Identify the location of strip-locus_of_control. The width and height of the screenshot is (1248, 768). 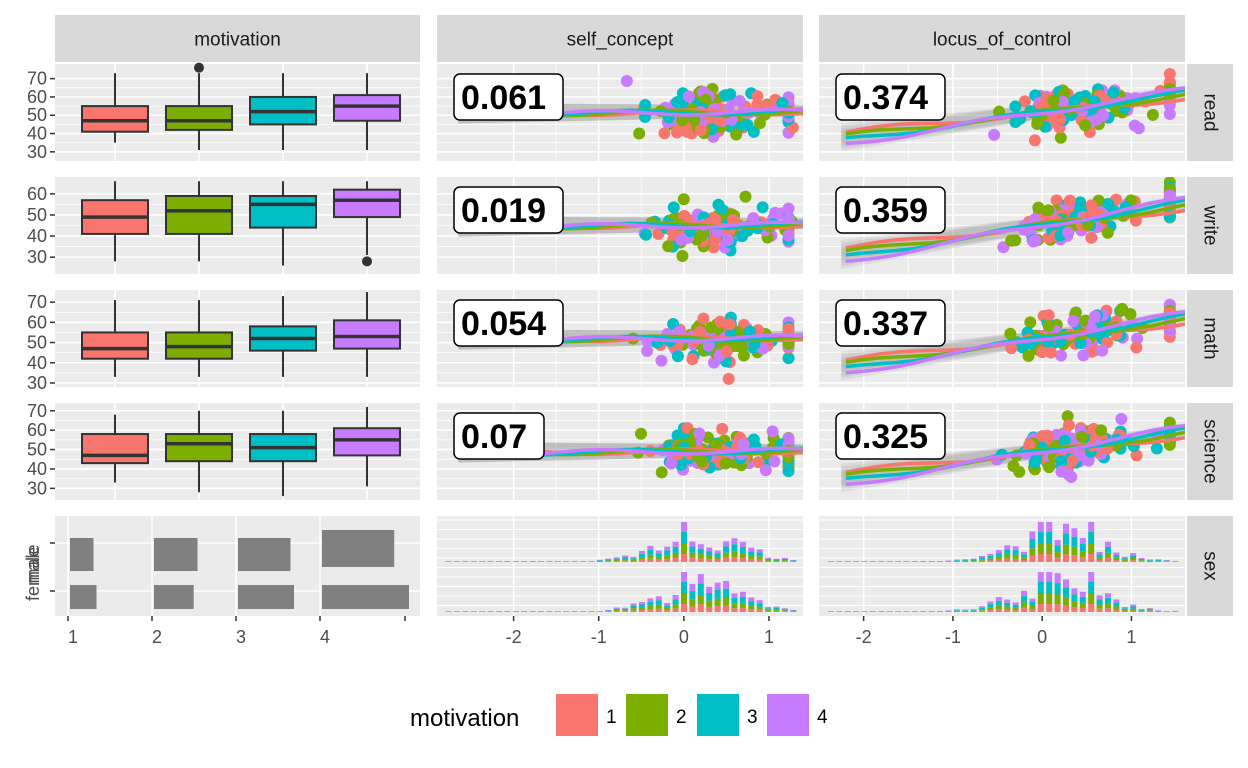
(1002, 38).